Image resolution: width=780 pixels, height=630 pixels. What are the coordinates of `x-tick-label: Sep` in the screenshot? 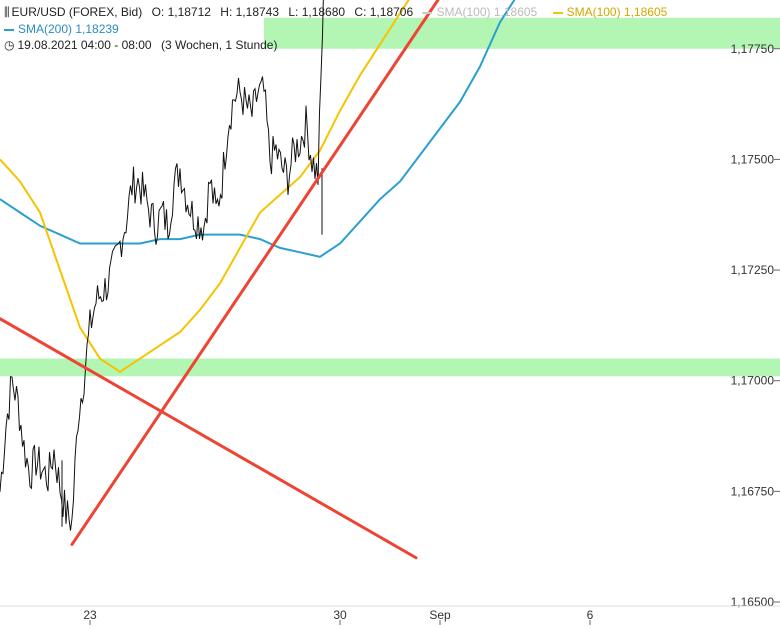 It's located at (440, 615).